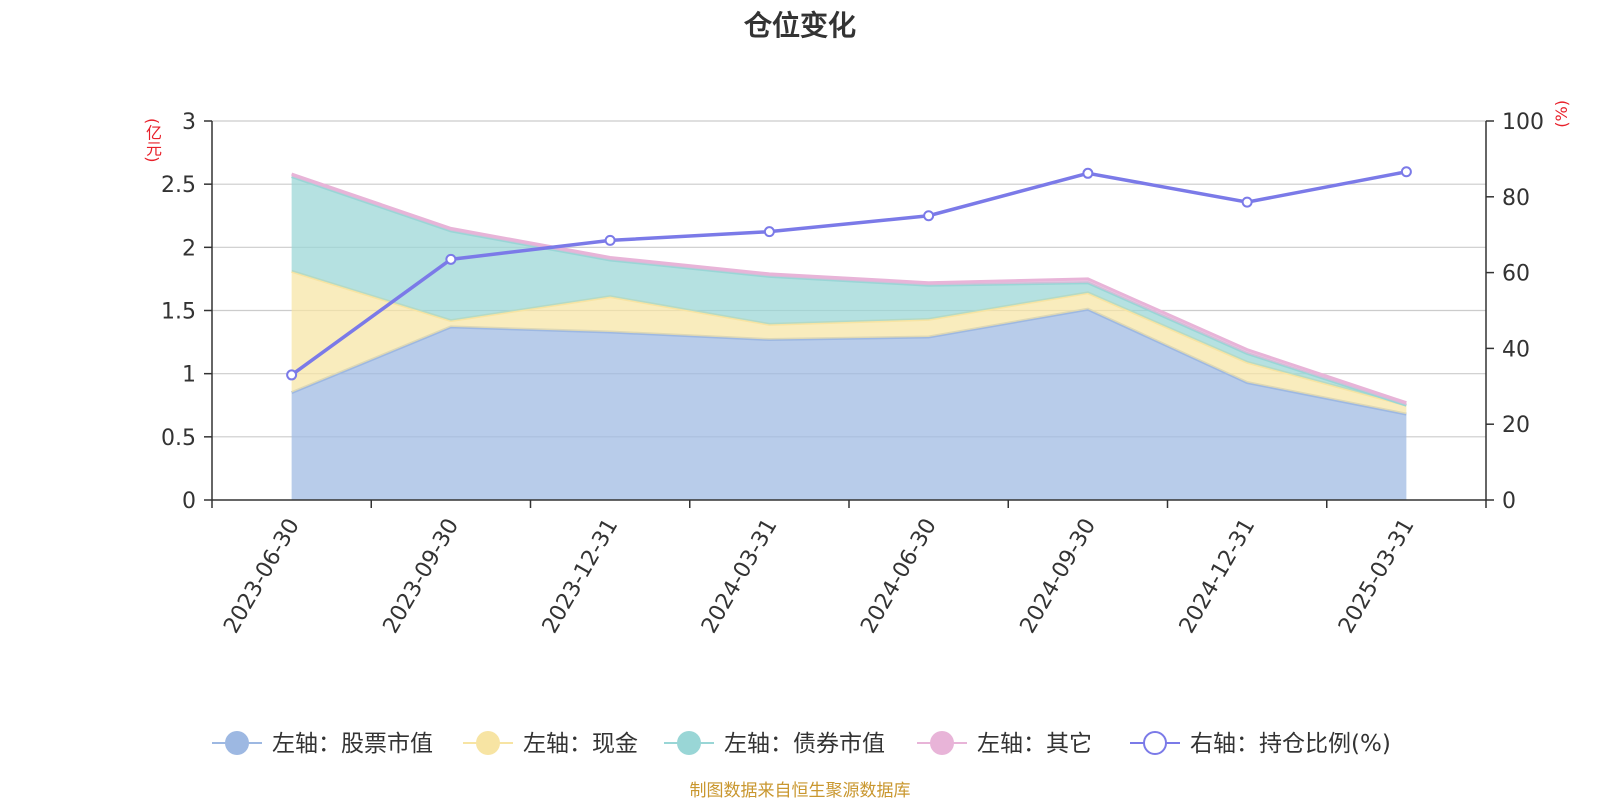 The image size is (1600, 801). Describe the element at coordinates (580, 744) in the screenshot. I see `legend-label: 左轴：现金` at that location.